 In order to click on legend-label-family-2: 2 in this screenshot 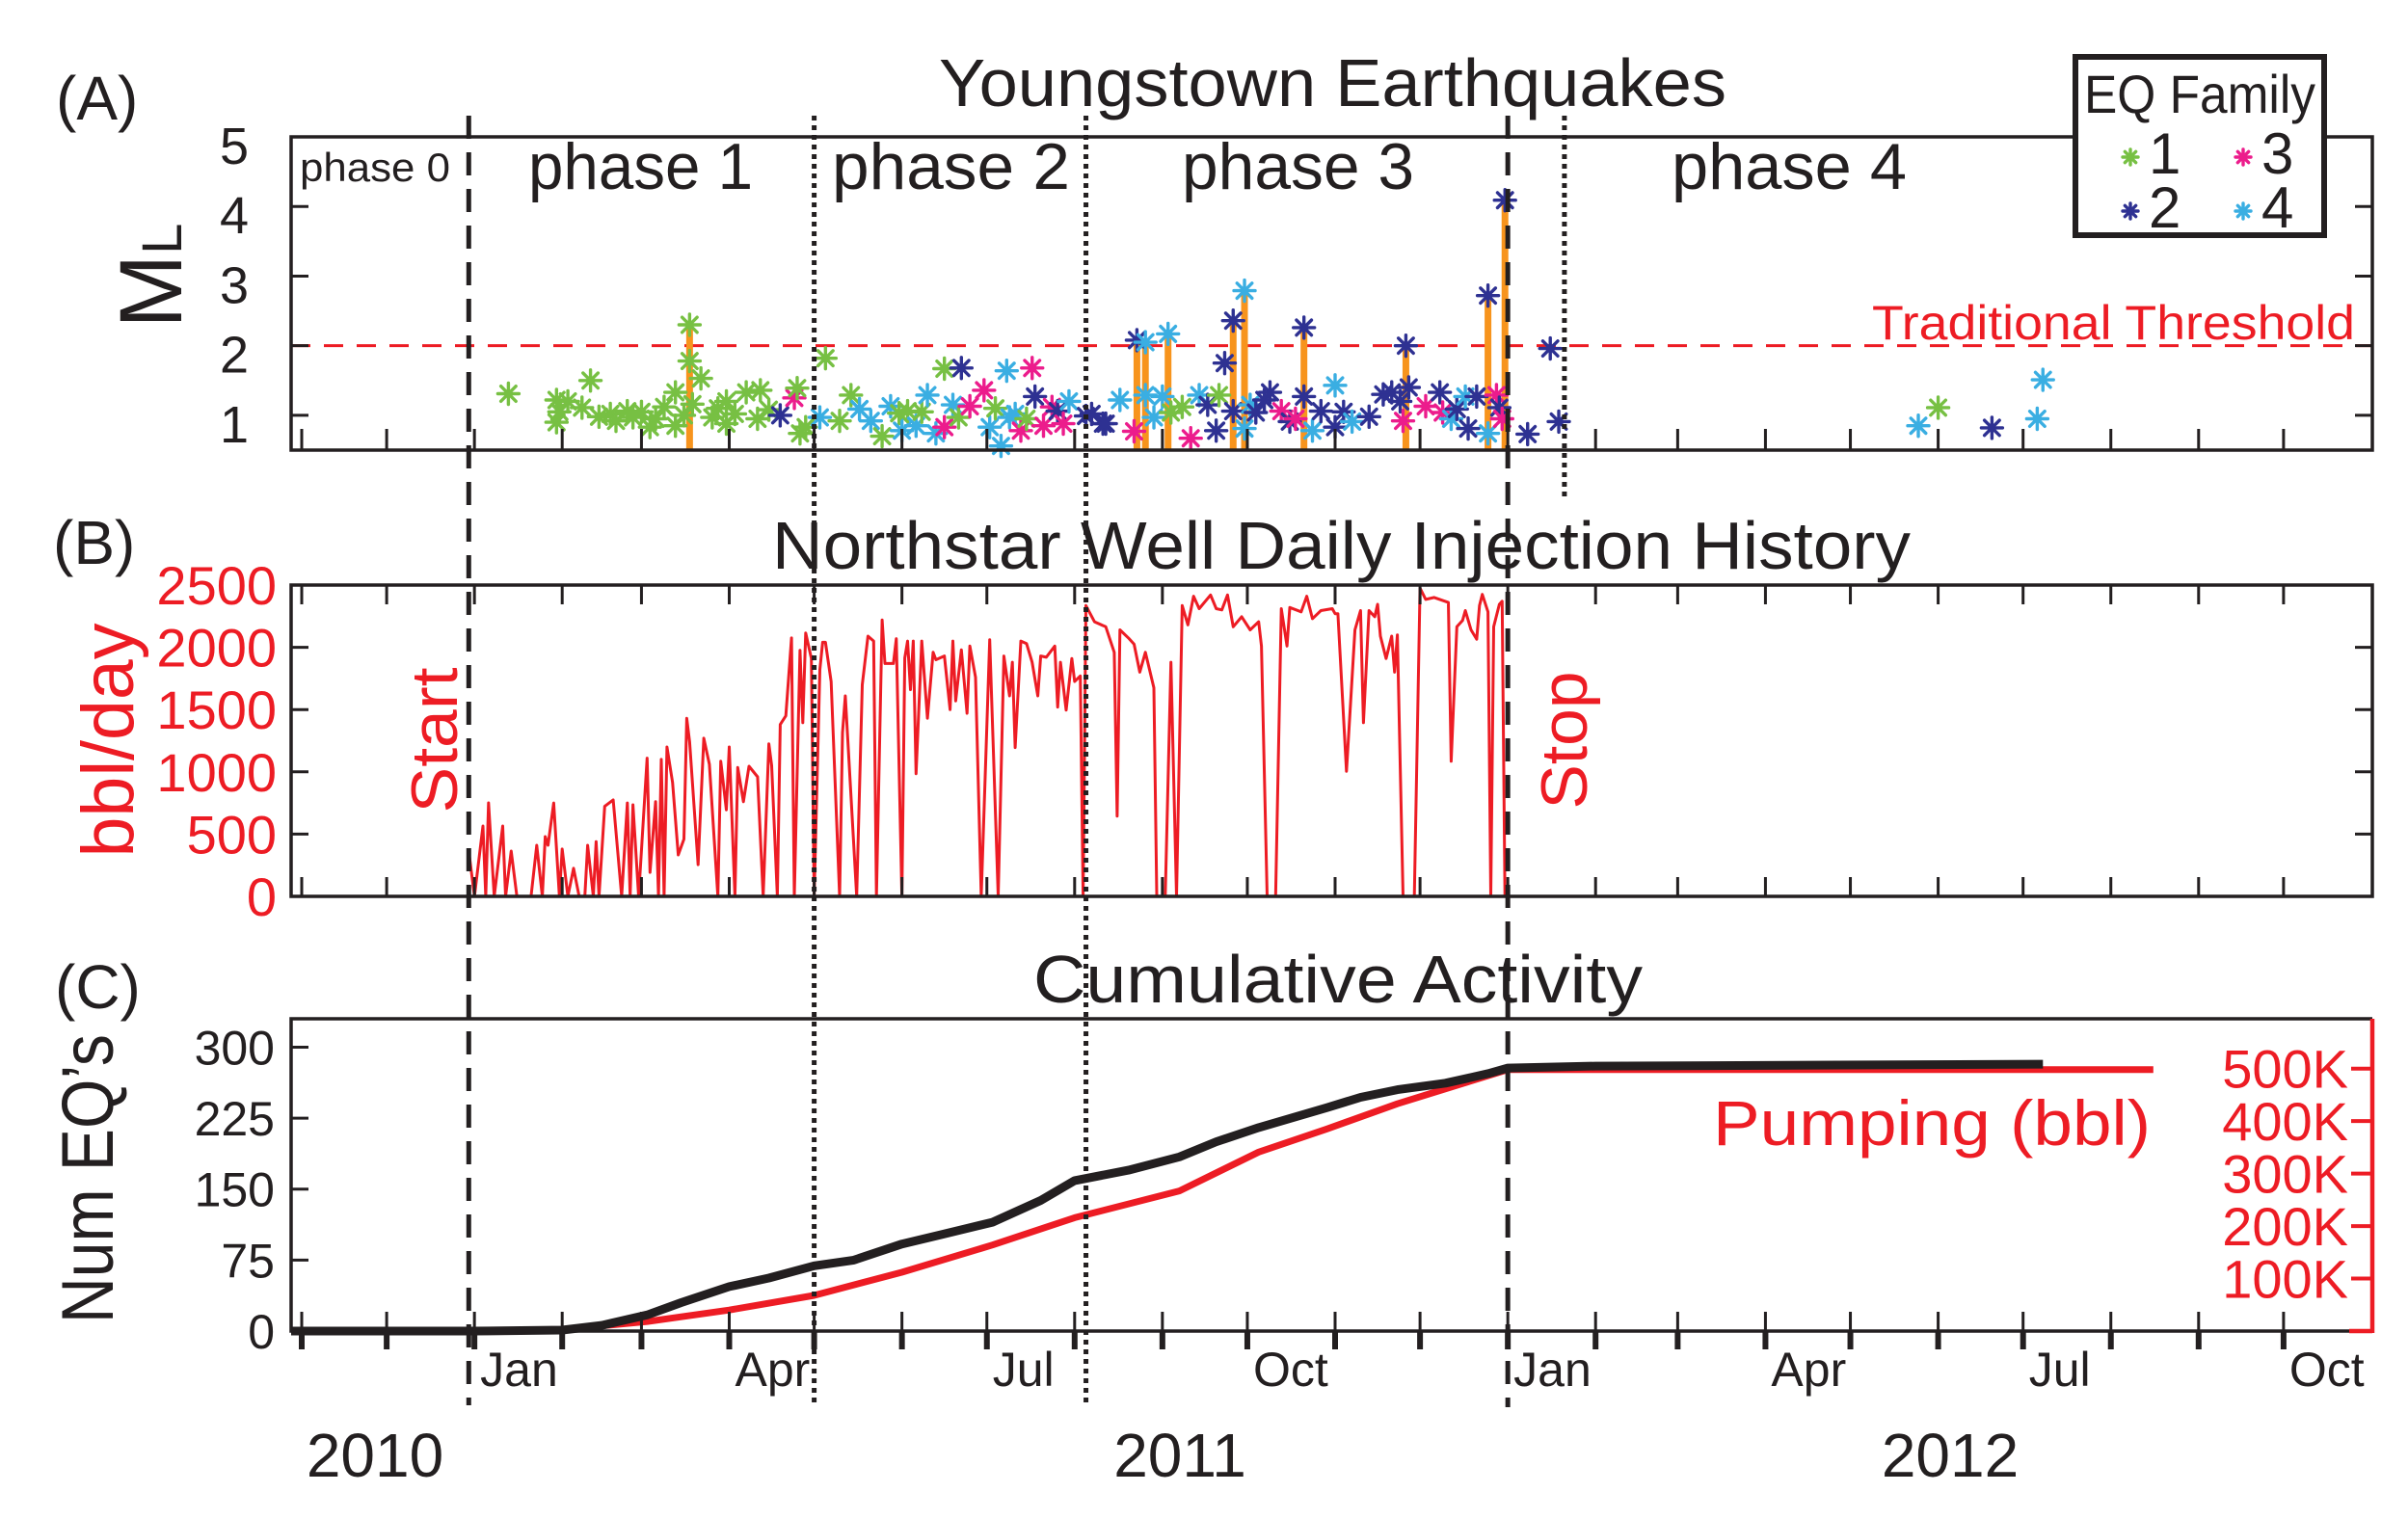, I will do `click(2165, 207)`.